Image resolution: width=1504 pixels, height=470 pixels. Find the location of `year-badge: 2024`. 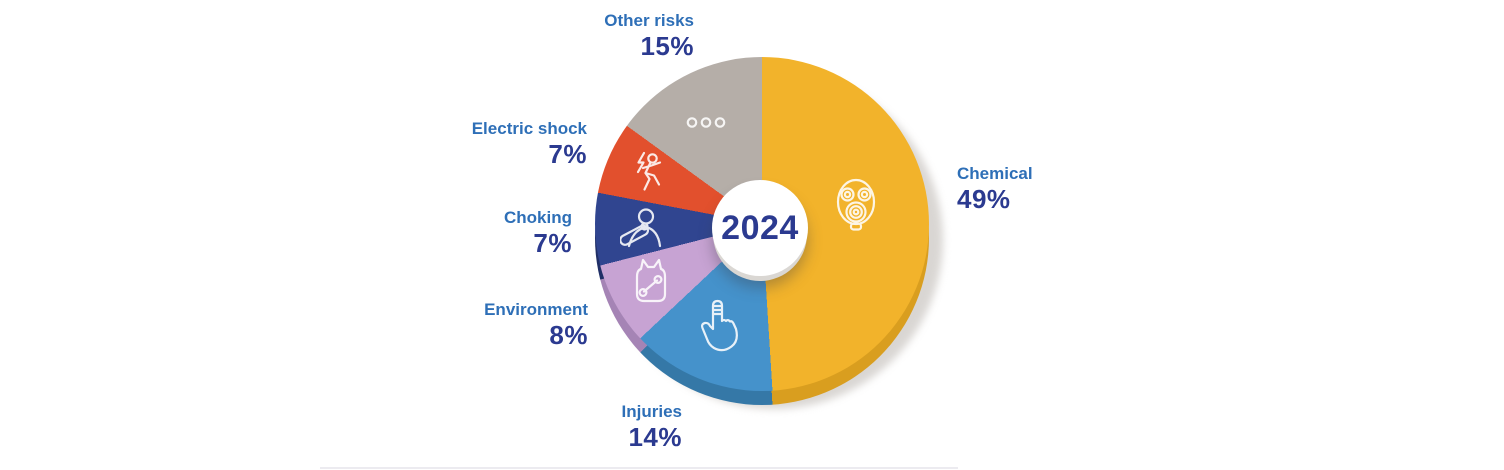

year-badge: 2024 is located at coordinates (760, 228).